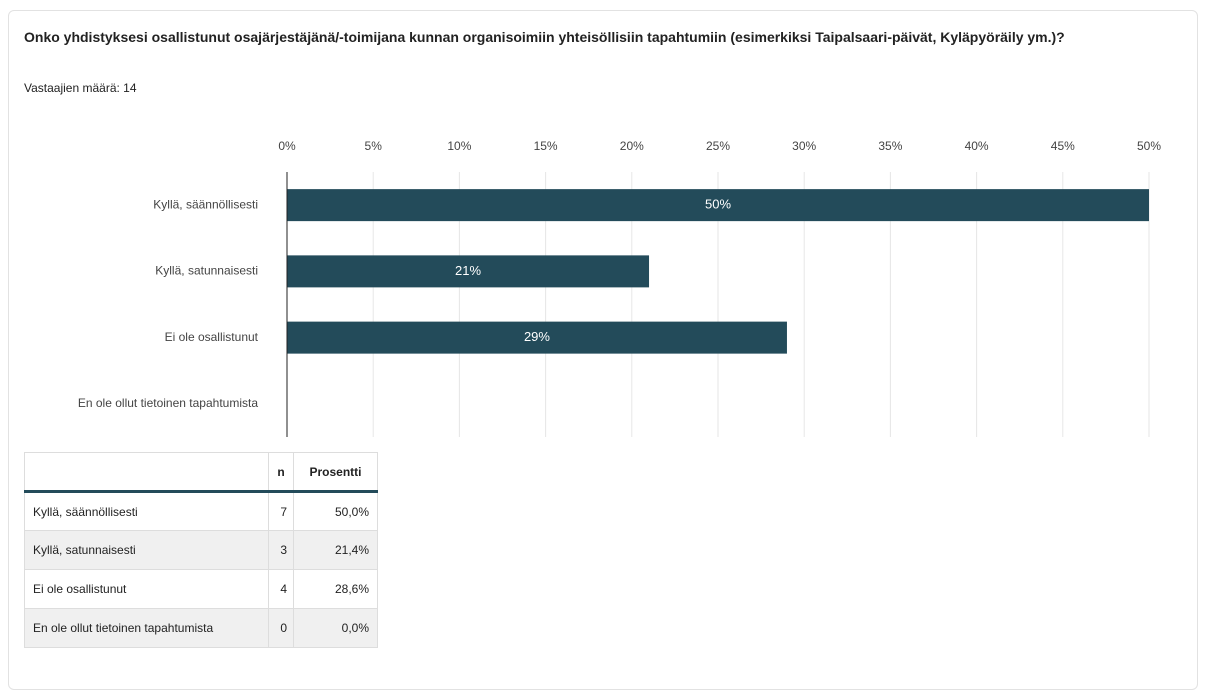 This screenshot has height=690, width=1206. I want to click on table-row: Kyllä, satunnaisesti 3 21,4%, so click(201, 550).